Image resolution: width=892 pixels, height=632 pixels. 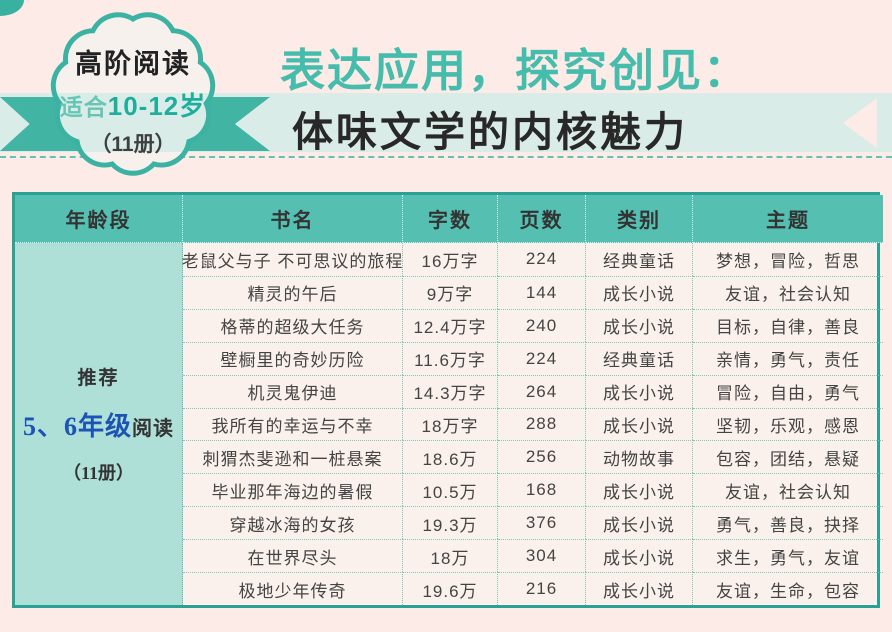 I want to click on grade-suffix: 阅读, so click(x=153, y=429).